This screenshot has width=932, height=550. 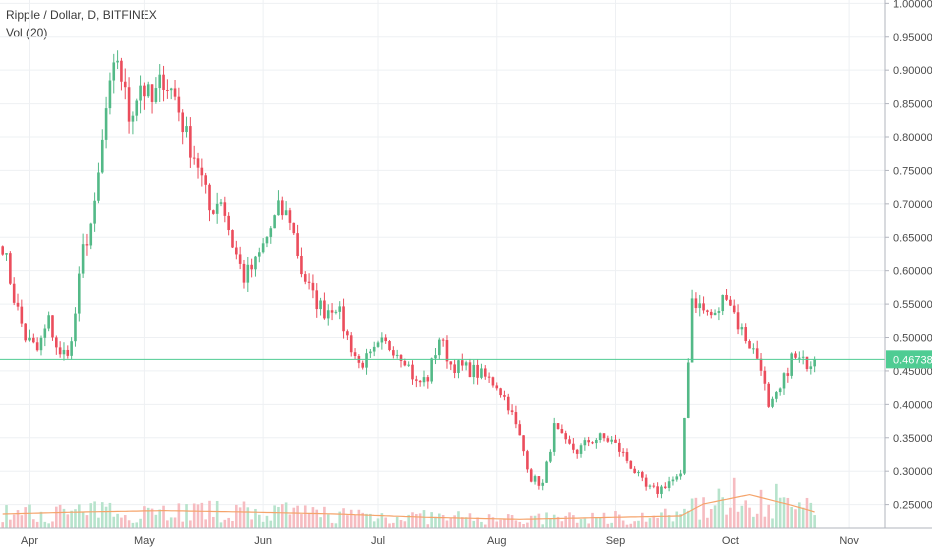 What do you see at coordinates (912, 272) in the screenshot?
I see `y-tick-label: 0.60000` at bounding box center [912, 272].